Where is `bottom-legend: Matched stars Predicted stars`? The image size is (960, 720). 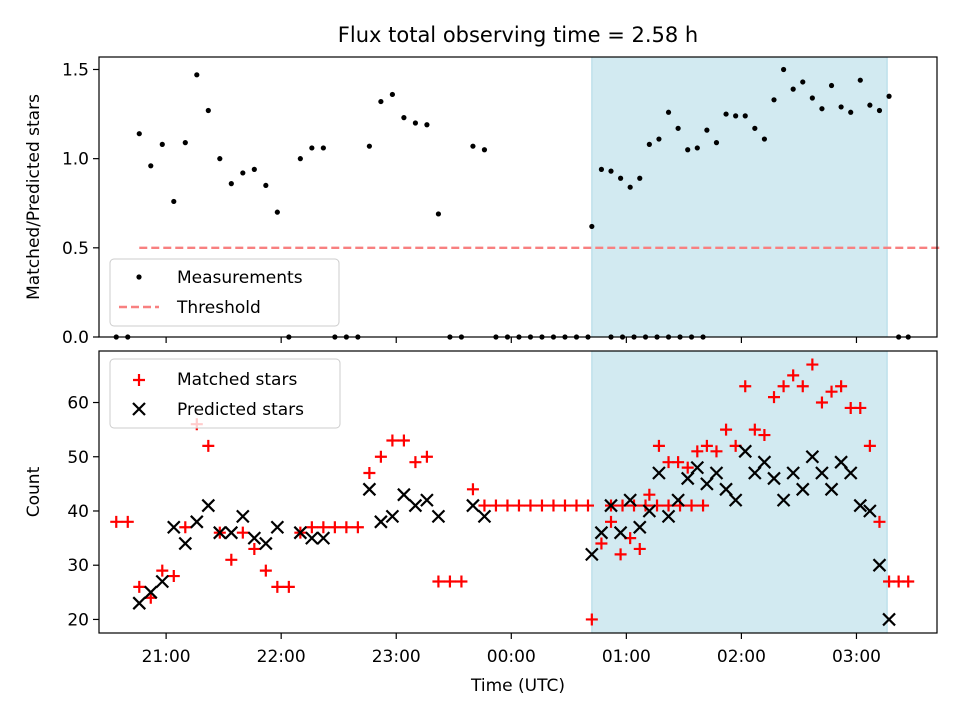
bottom-legend: Matched stars Predicted stars is located at coordinates (225, 393).